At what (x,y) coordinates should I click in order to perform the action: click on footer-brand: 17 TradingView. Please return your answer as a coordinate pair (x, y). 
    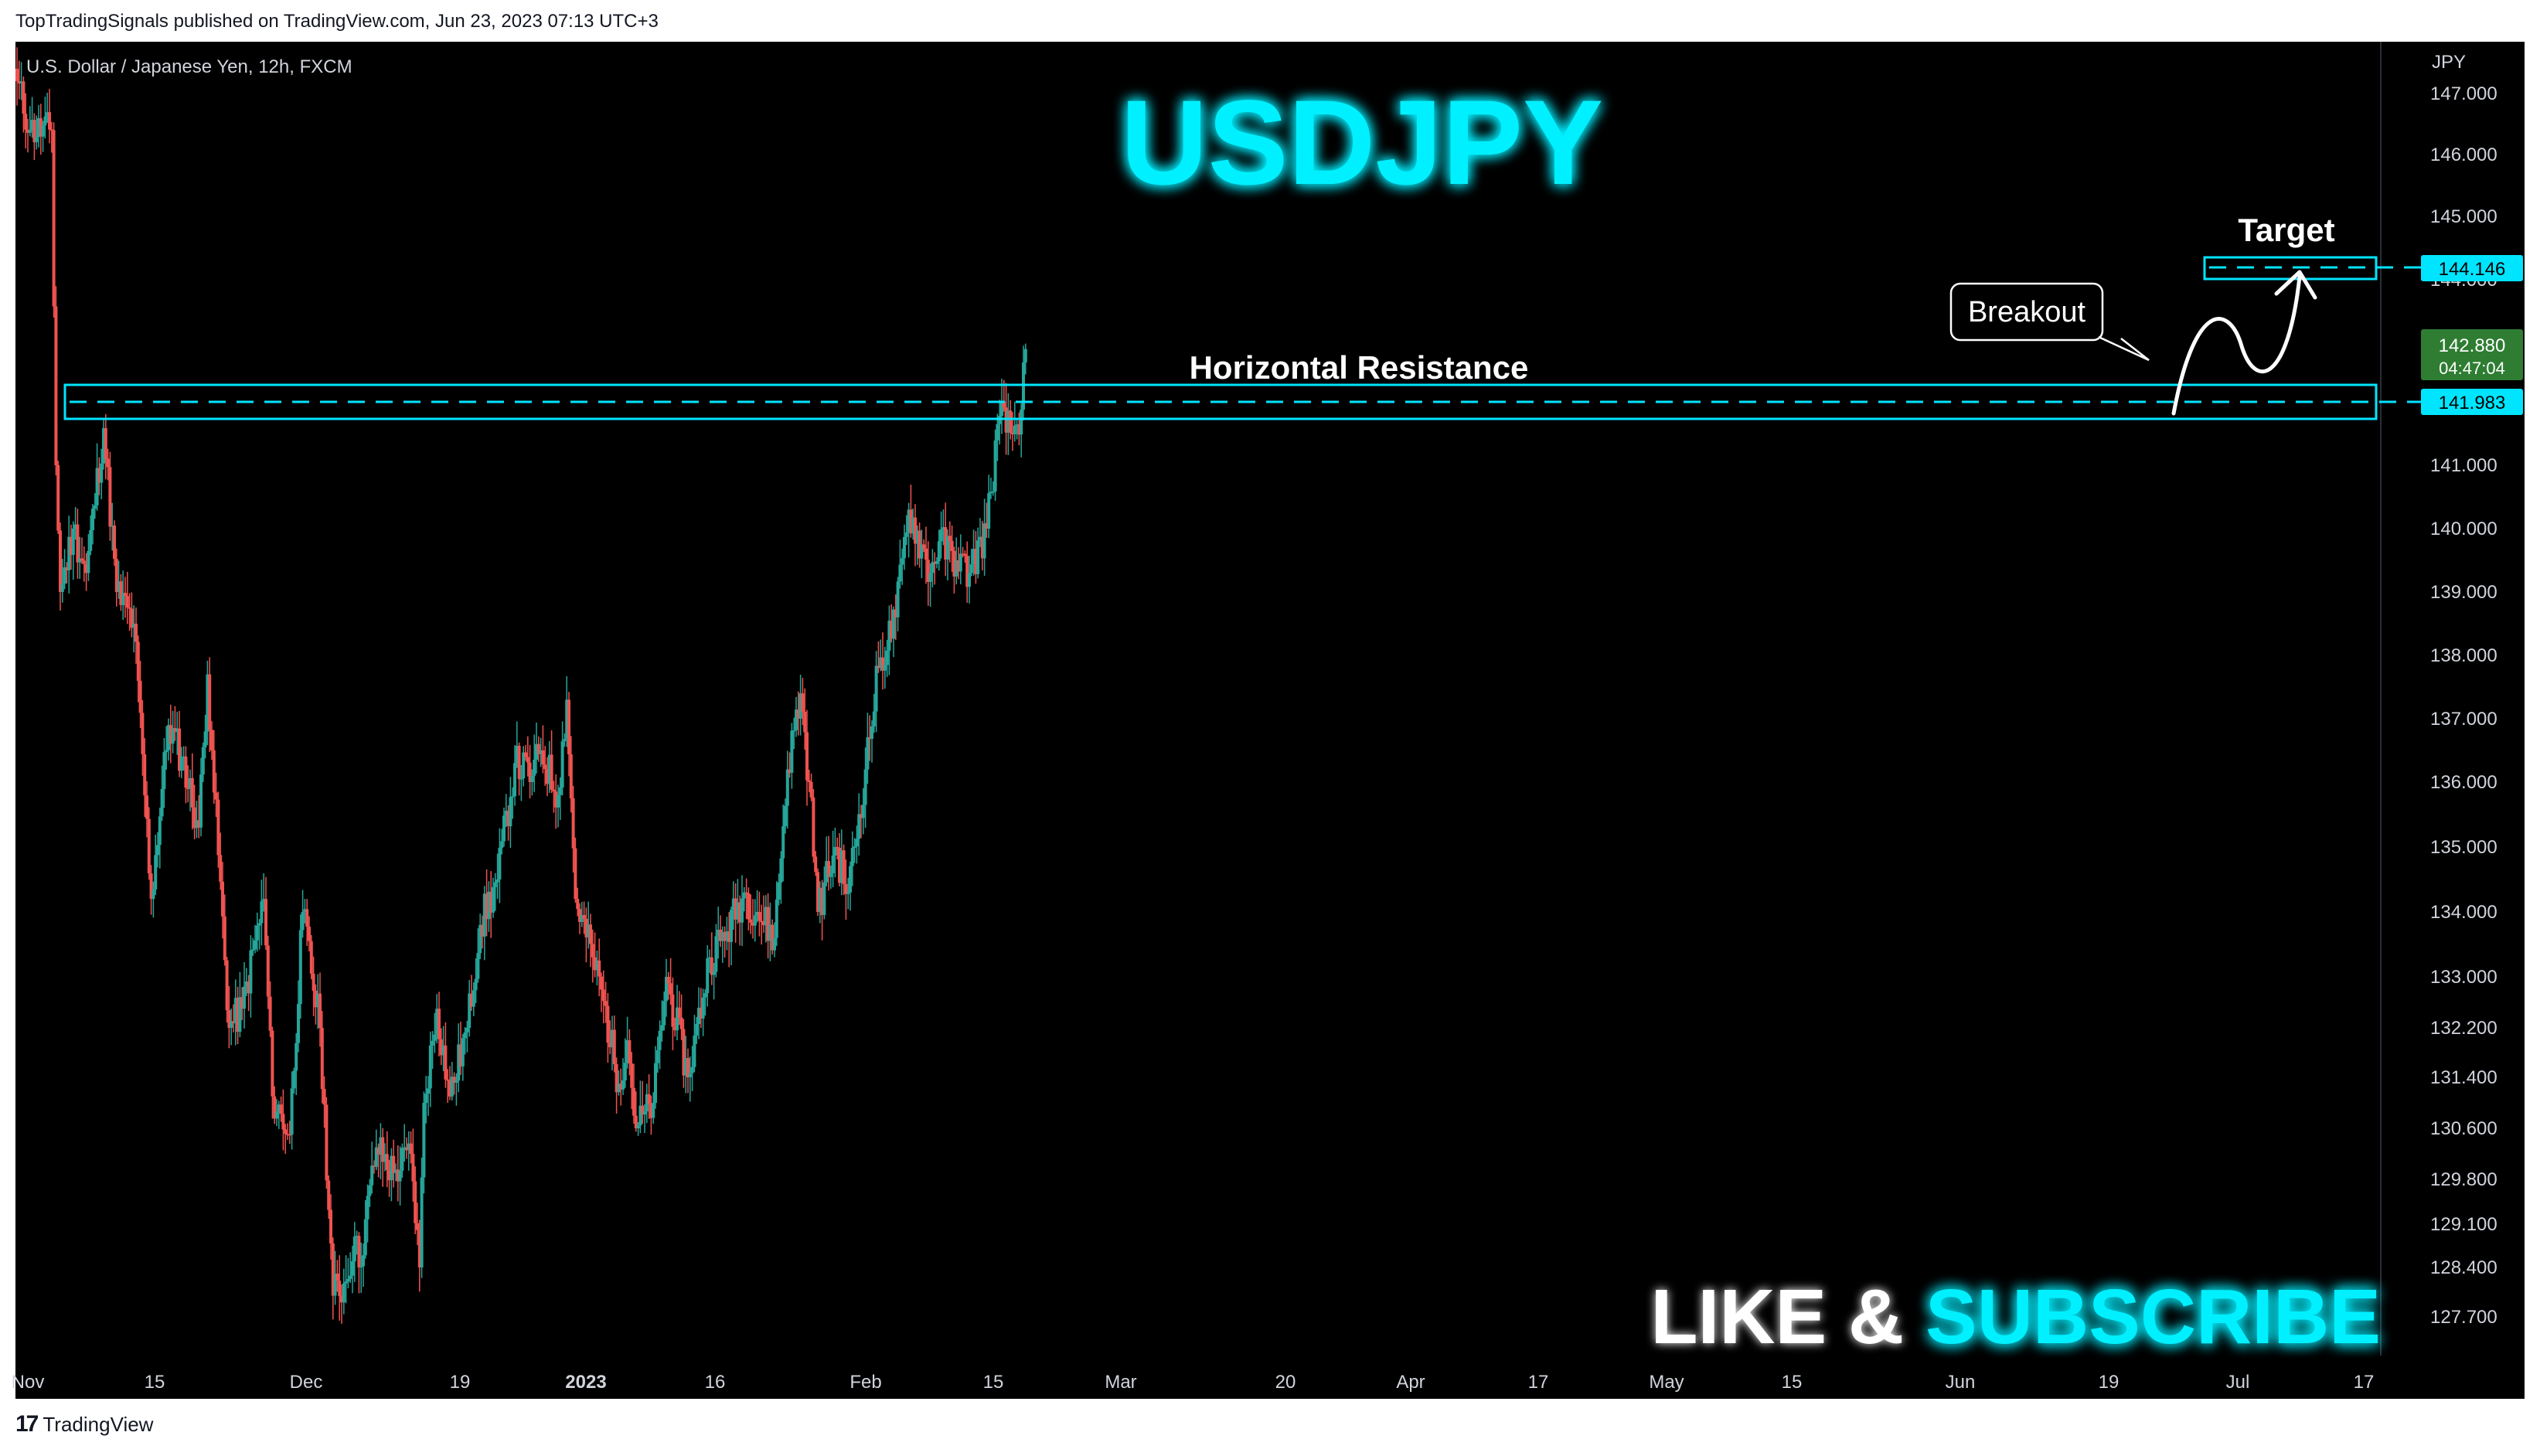
    Looking at the image, I should click on (84, 1424).